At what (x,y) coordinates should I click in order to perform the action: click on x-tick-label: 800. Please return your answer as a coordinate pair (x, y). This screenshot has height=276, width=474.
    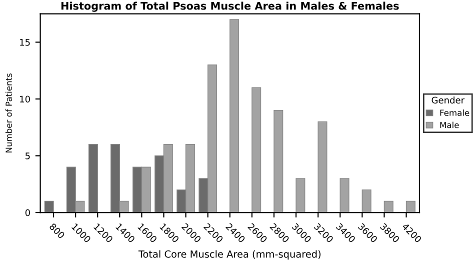
    Looking at the image, I should click on (57, 230).